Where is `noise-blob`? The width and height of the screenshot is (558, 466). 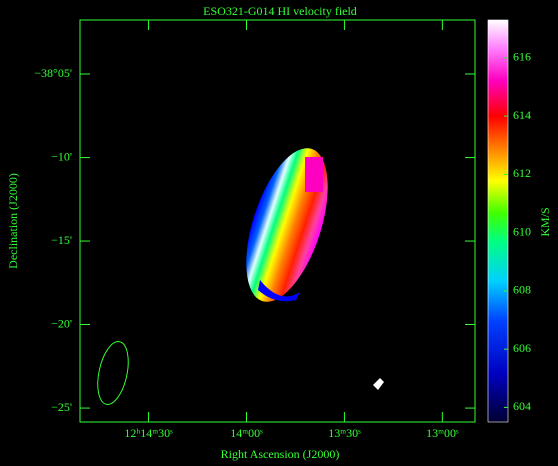 noise-blob is located at coordinates (378, 384).